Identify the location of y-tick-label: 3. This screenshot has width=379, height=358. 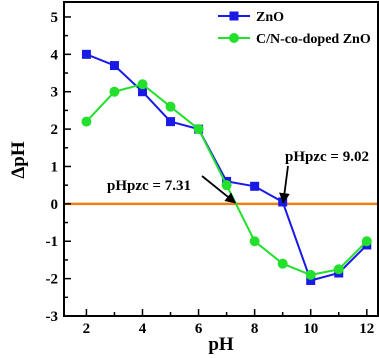
(55, 93).